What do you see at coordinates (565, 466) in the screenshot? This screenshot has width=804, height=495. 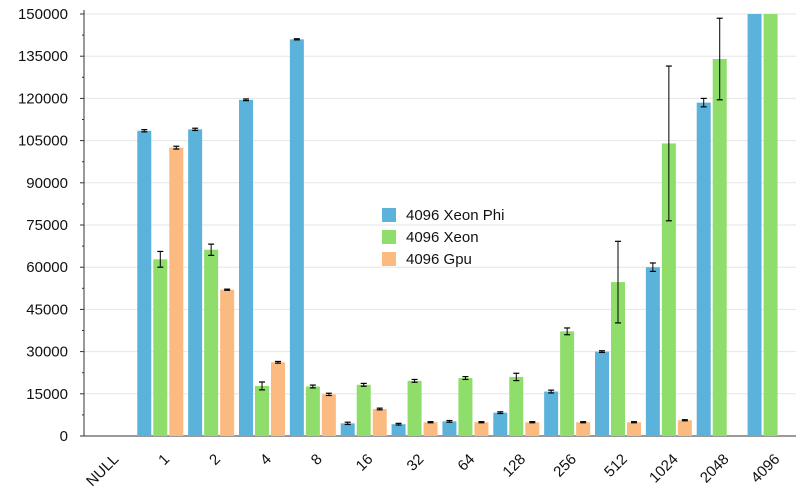 I see `x-tick-label: 256` at bounding box center [565, 466].